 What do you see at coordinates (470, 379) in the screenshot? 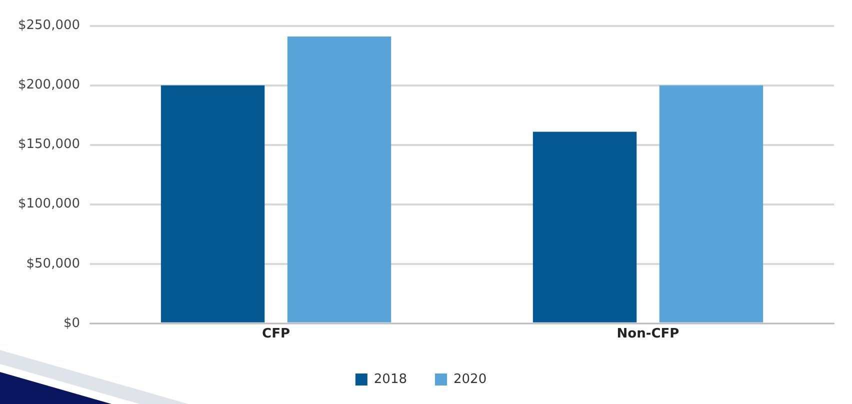
I see `legend-label: 2020` at bounding box center [470, 379].